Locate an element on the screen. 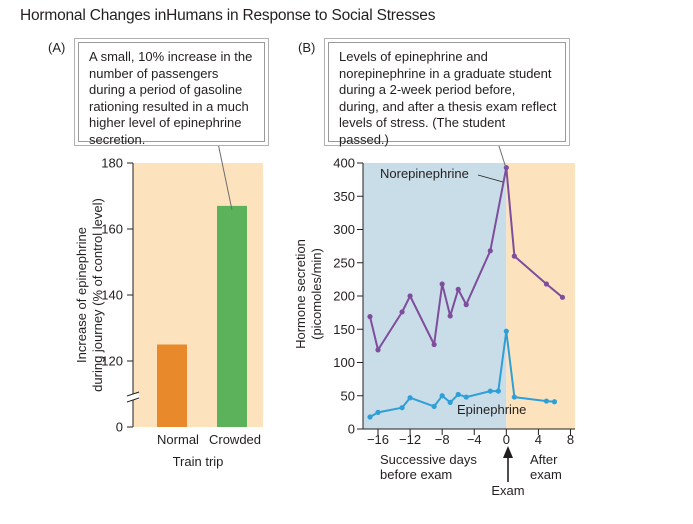 The image size is (693, 524). y-tick-label: 140 is located at coordinates (112, 295).